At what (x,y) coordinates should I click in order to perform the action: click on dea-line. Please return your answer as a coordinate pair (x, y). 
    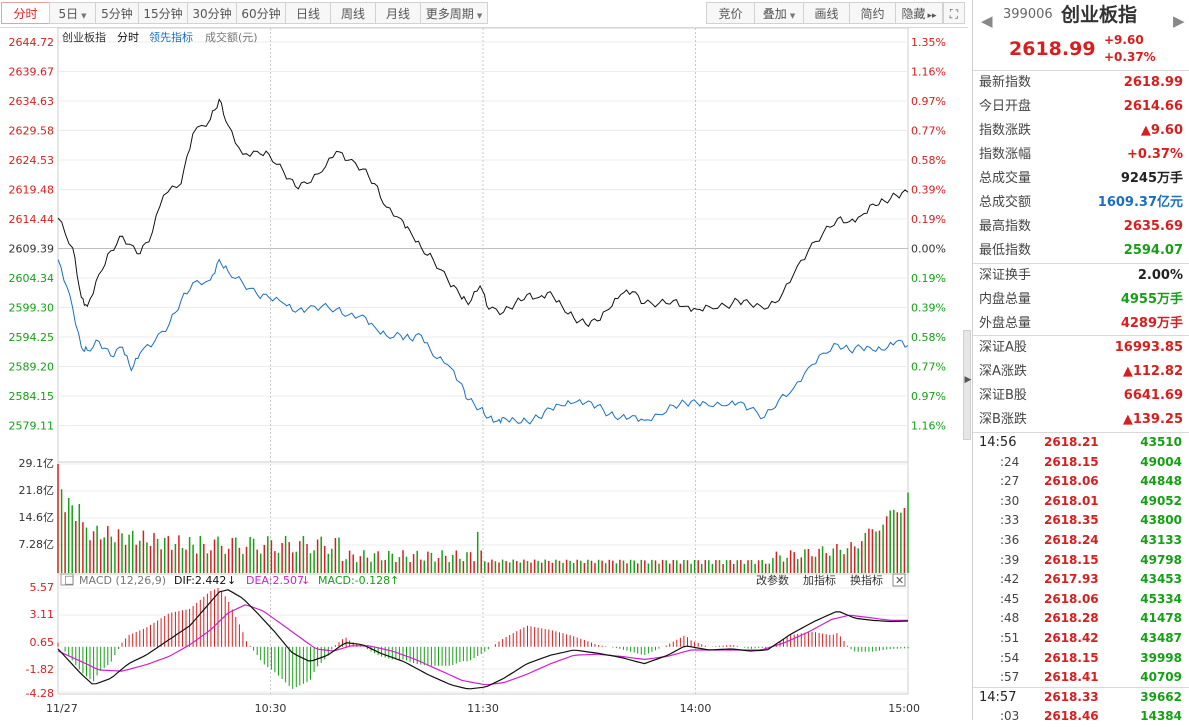
    Looking at the image, I should click on (482, 645).